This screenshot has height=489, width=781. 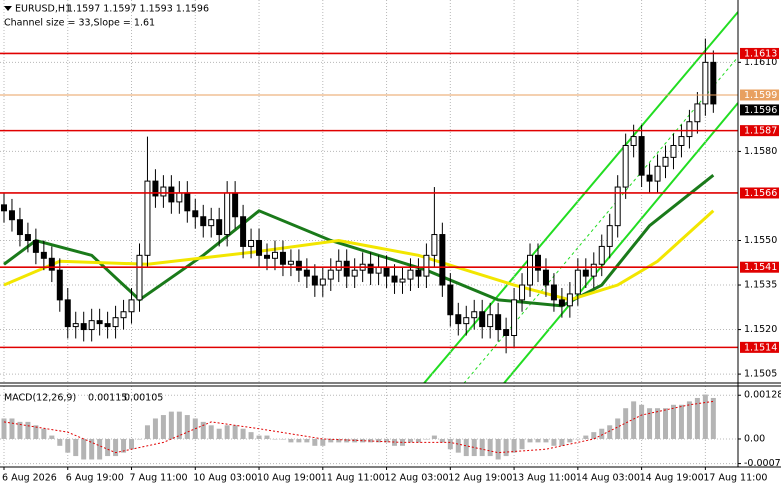 What do you see at coordinates (760, 240) in the screenshot?
I see `y-tick-label: 1.1550` at bounding box center [760, 240].